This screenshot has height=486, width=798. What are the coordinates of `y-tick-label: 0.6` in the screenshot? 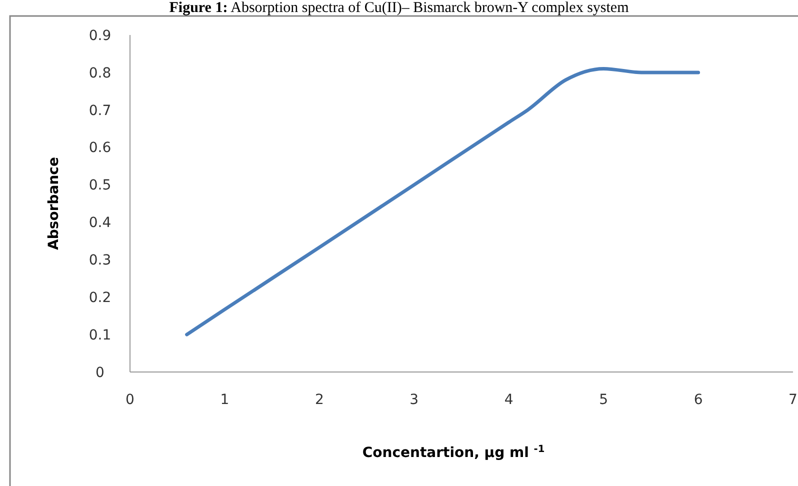 It's located at (100, 148).